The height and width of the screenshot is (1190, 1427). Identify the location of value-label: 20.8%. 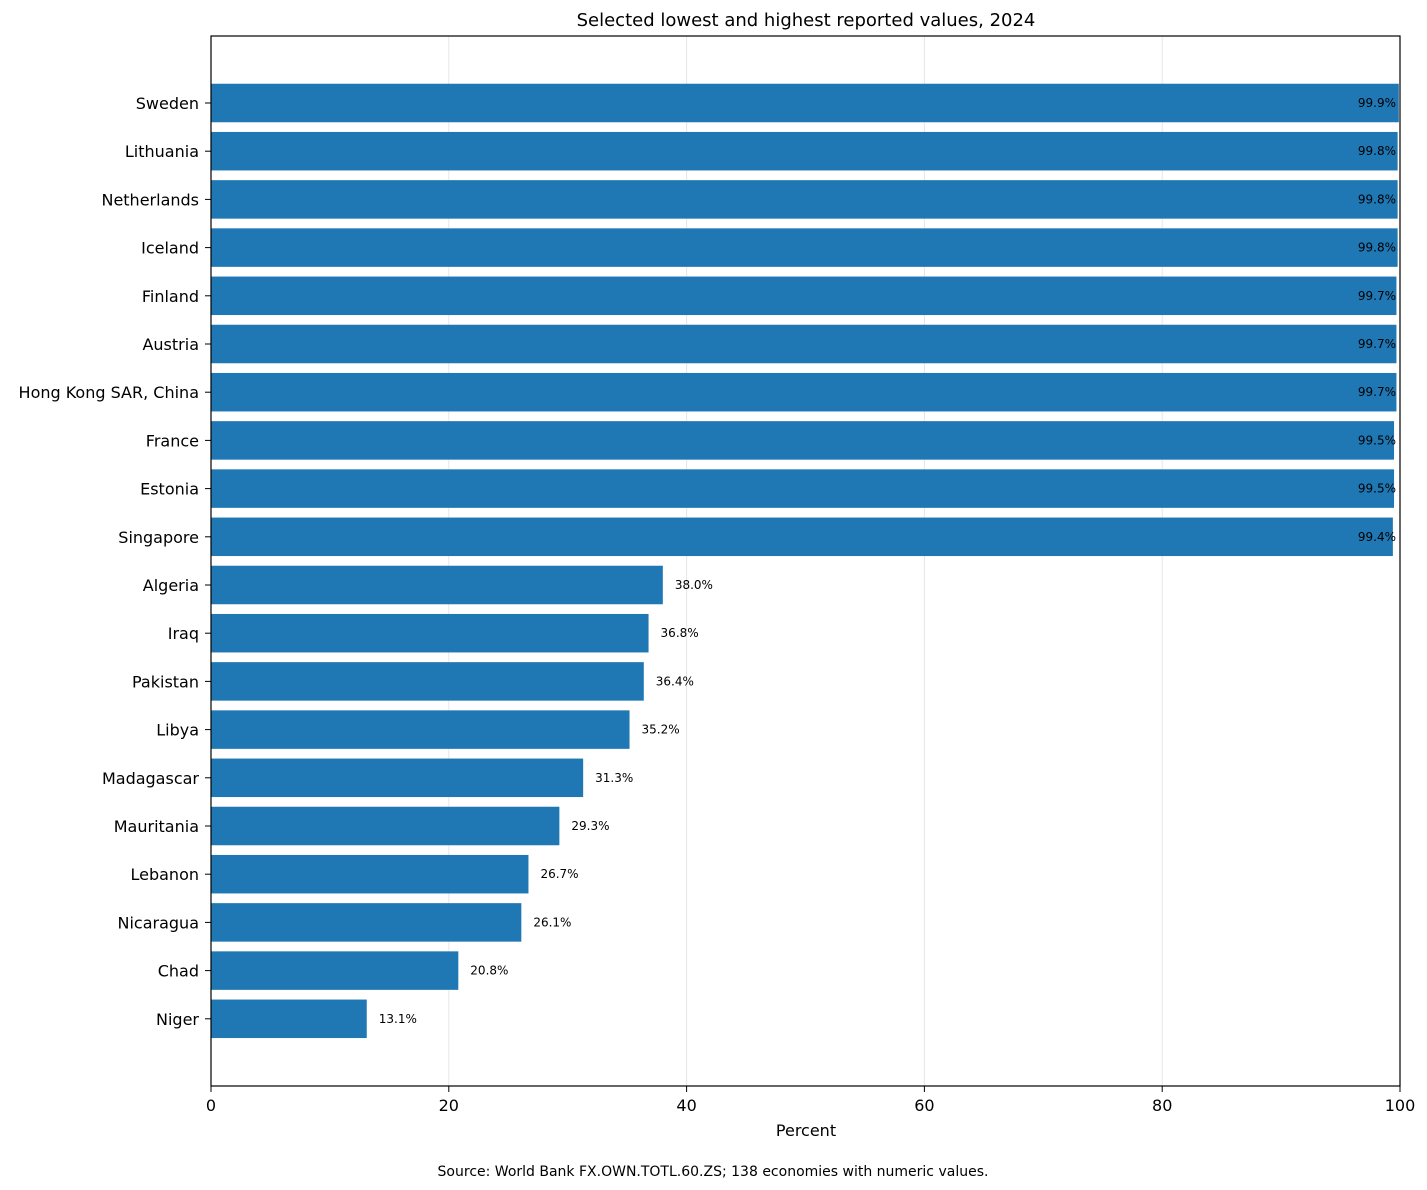
(489, 971).